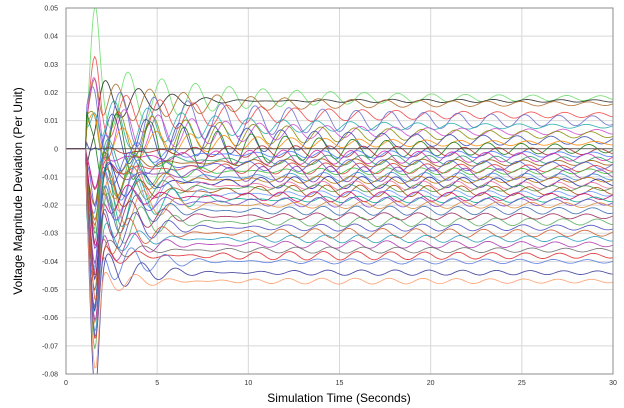 The height and width of the screenshot is (408, 624). Describe the element at coordinates (66, 383) in the screenshot. I see `x-tick-label: 0` at that location.